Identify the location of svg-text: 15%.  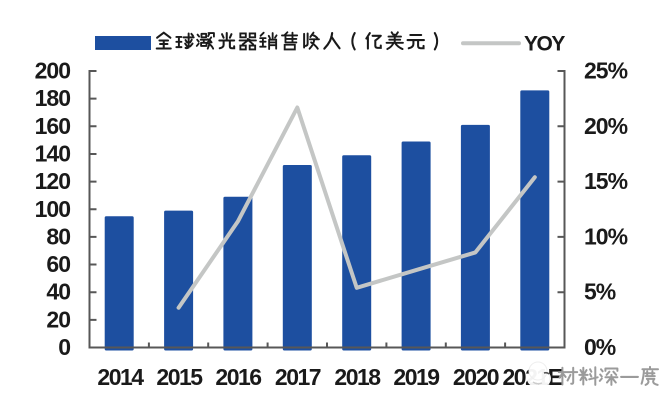
(606, 181).